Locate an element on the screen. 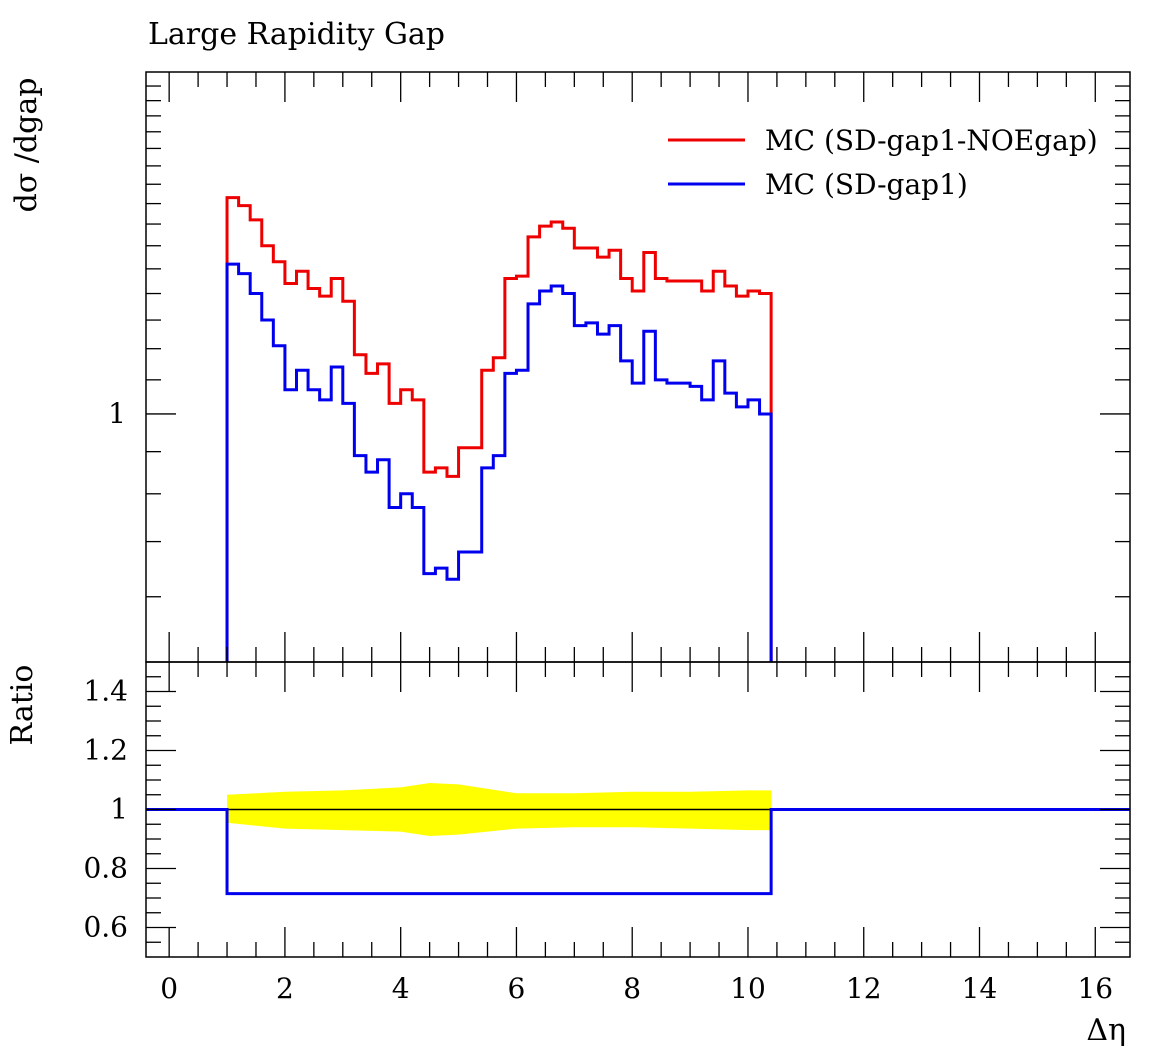  ratio-y-tick-label: 0.6 is located at coordinates (105, 927).